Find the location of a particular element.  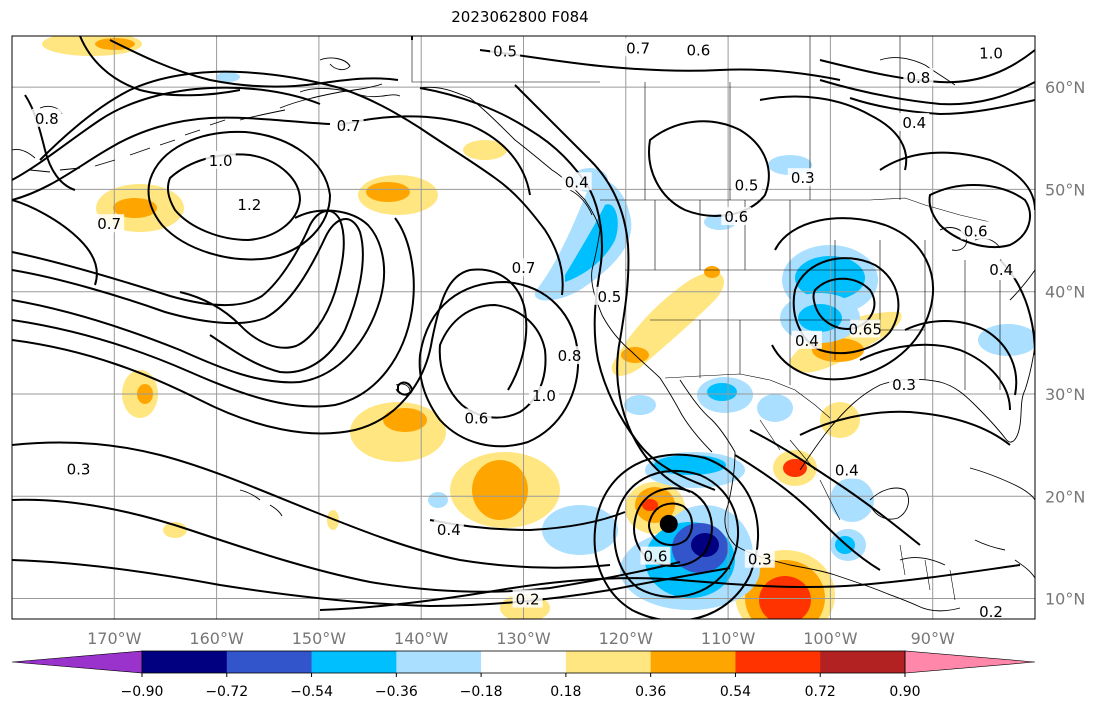

contour-northwest-corner is located at coordinates (160, 66).